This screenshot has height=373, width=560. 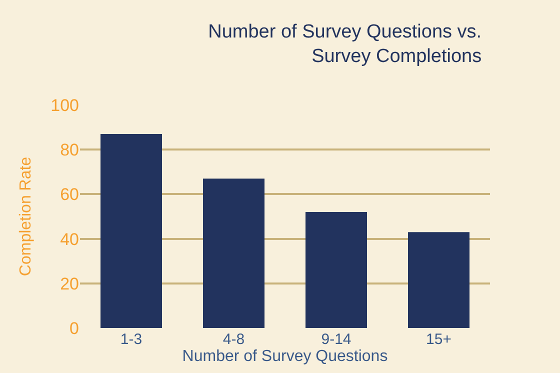 What do you see at coordinates (131, 339) in the screenshot?
I see `x-tick-label: 1-3` at bounding box center [131, 339].